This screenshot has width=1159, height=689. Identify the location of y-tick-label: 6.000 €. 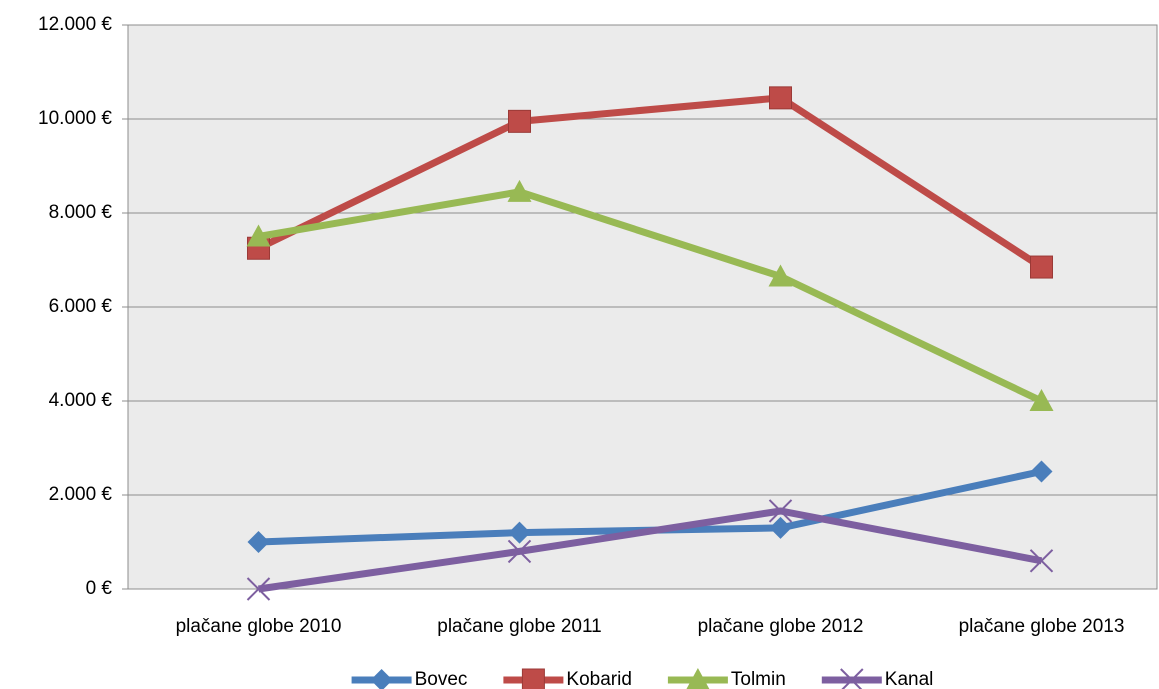
(81, 306).